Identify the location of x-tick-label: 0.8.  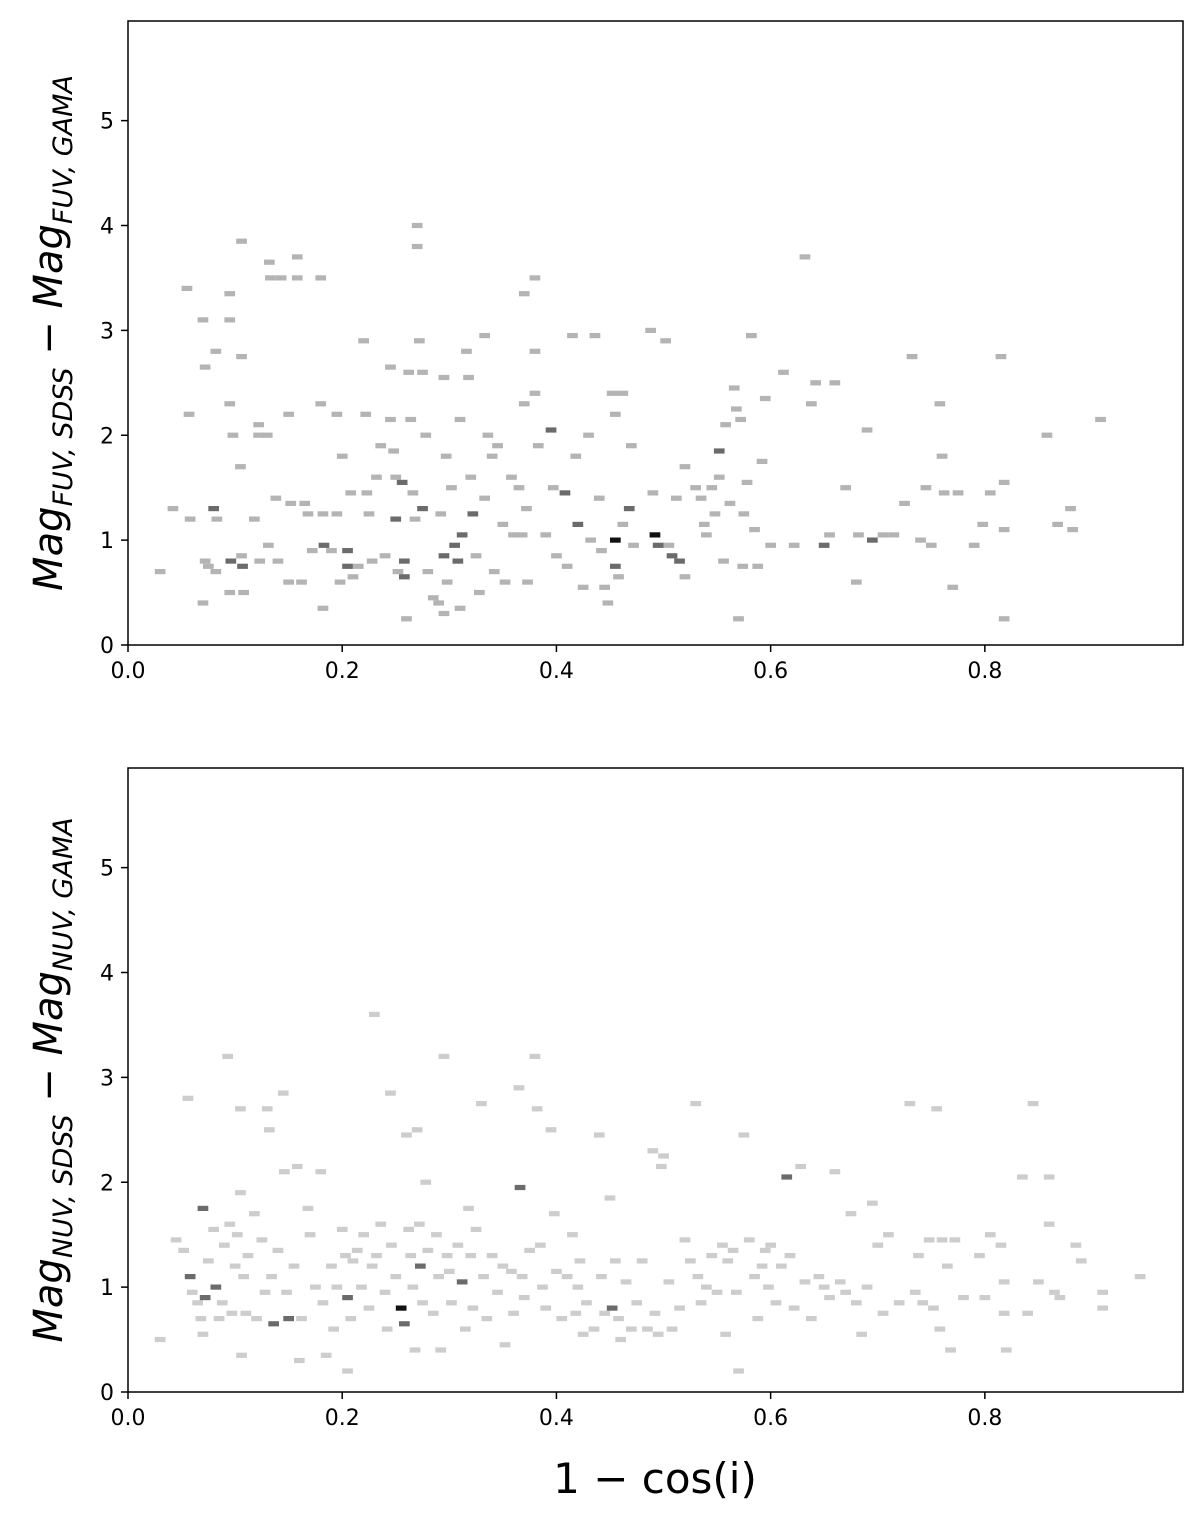
(984, 1418).